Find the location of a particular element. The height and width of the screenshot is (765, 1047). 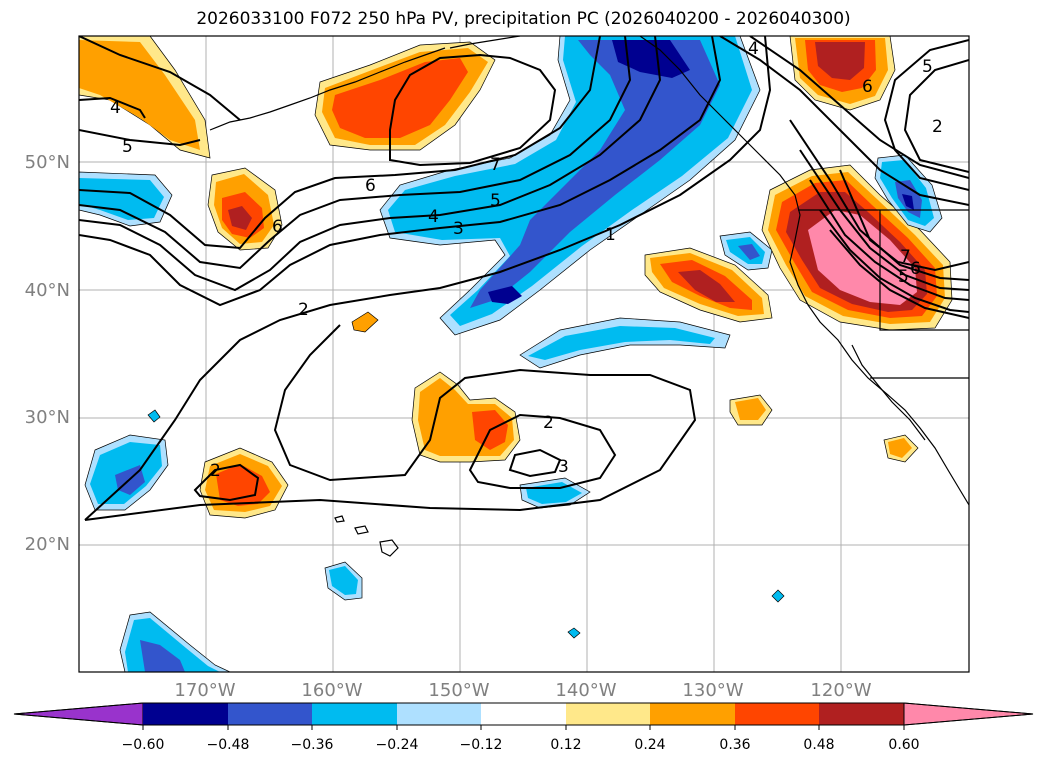

colorbar-extend-right is located at coordinates (968, 714).